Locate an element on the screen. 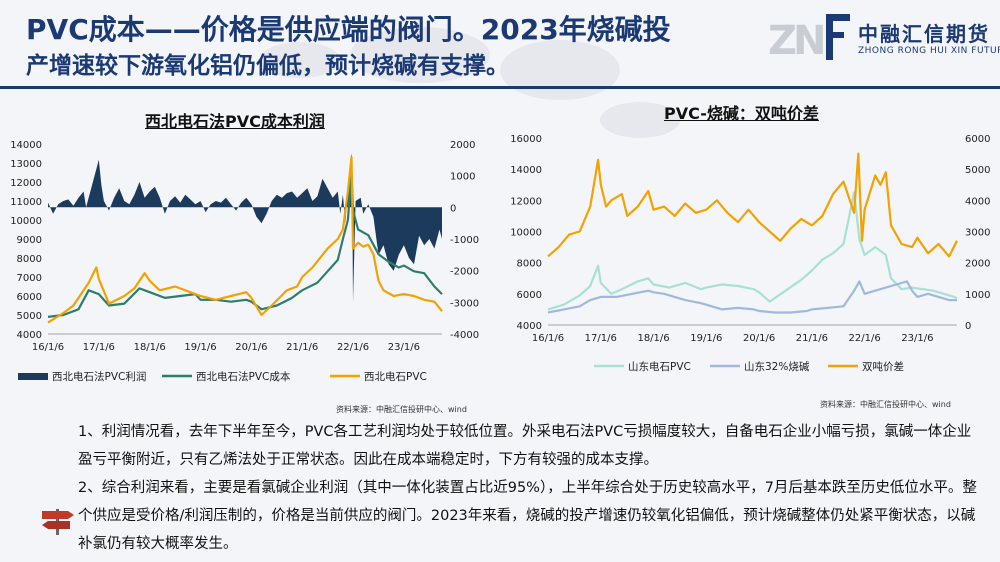 This screenshot has height=562, width=1000. right-axis-tick-label: -4000 is located at coordinates (464, 335).